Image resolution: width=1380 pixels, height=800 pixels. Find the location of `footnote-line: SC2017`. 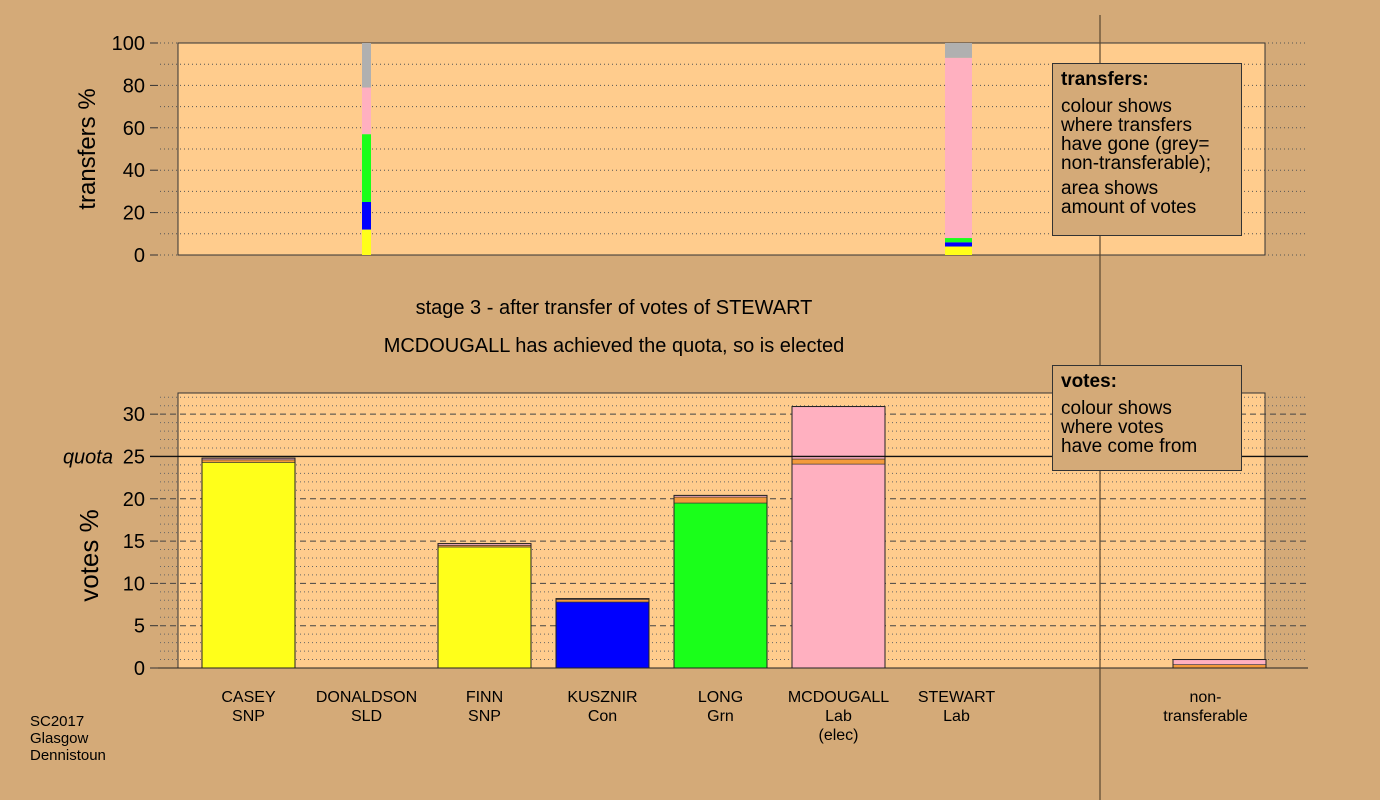

footnote-line: SC2017 is located at coordinates (57, 721).